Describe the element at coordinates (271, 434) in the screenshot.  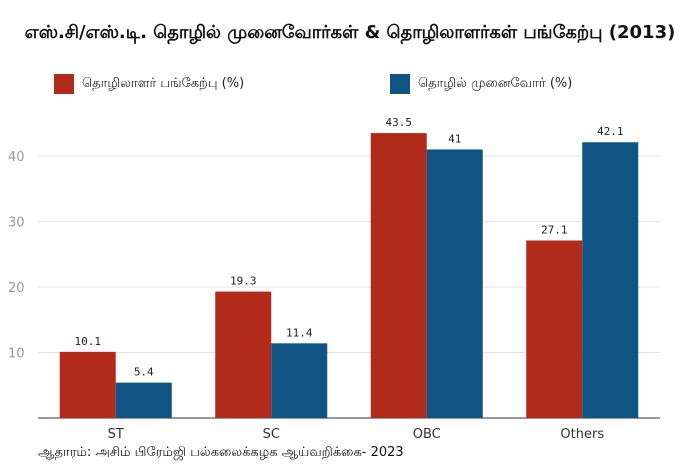
I see `x-tick-label-sc: SC` at that location.